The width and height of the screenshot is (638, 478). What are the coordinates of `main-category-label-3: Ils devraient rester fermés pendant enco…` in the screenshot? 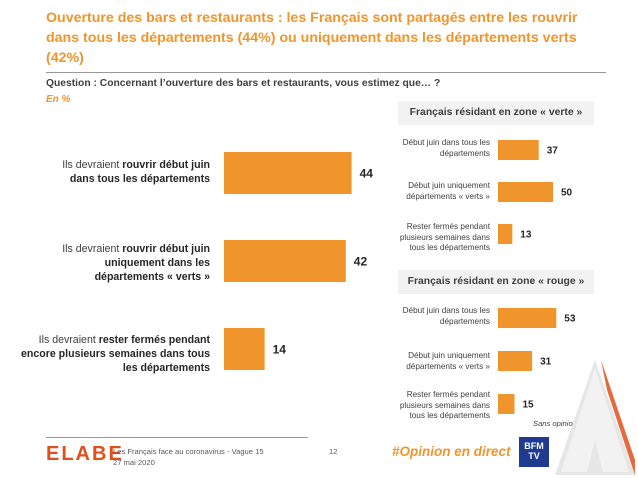 It's located at (115, 354).